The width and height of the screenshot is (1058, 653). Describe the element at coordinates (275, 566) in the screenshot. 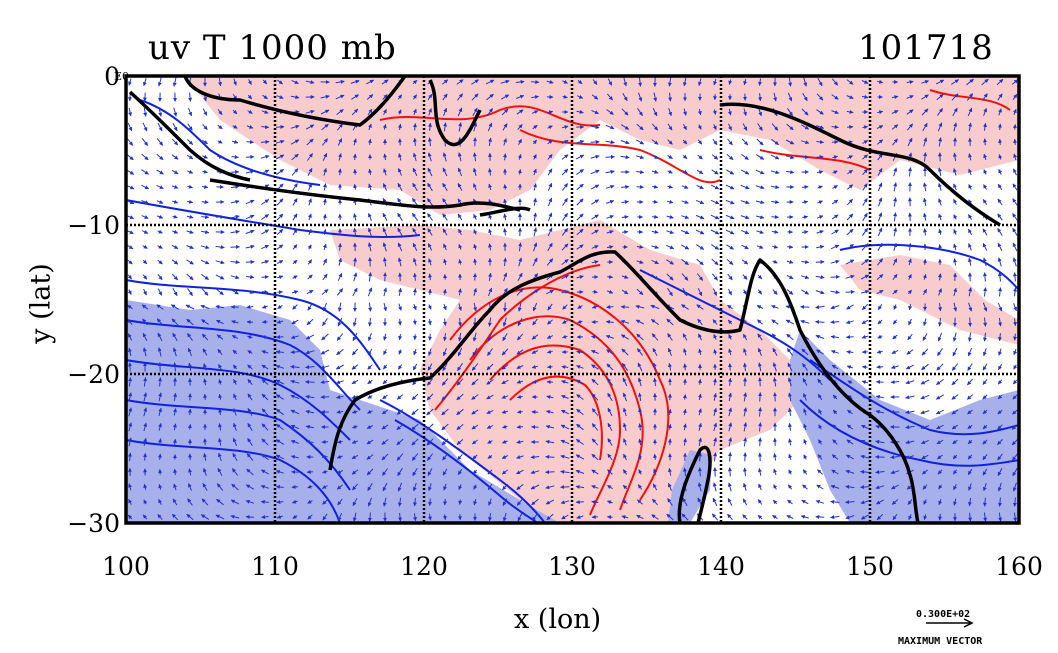

I see `x-tick-label: 110` at that location.